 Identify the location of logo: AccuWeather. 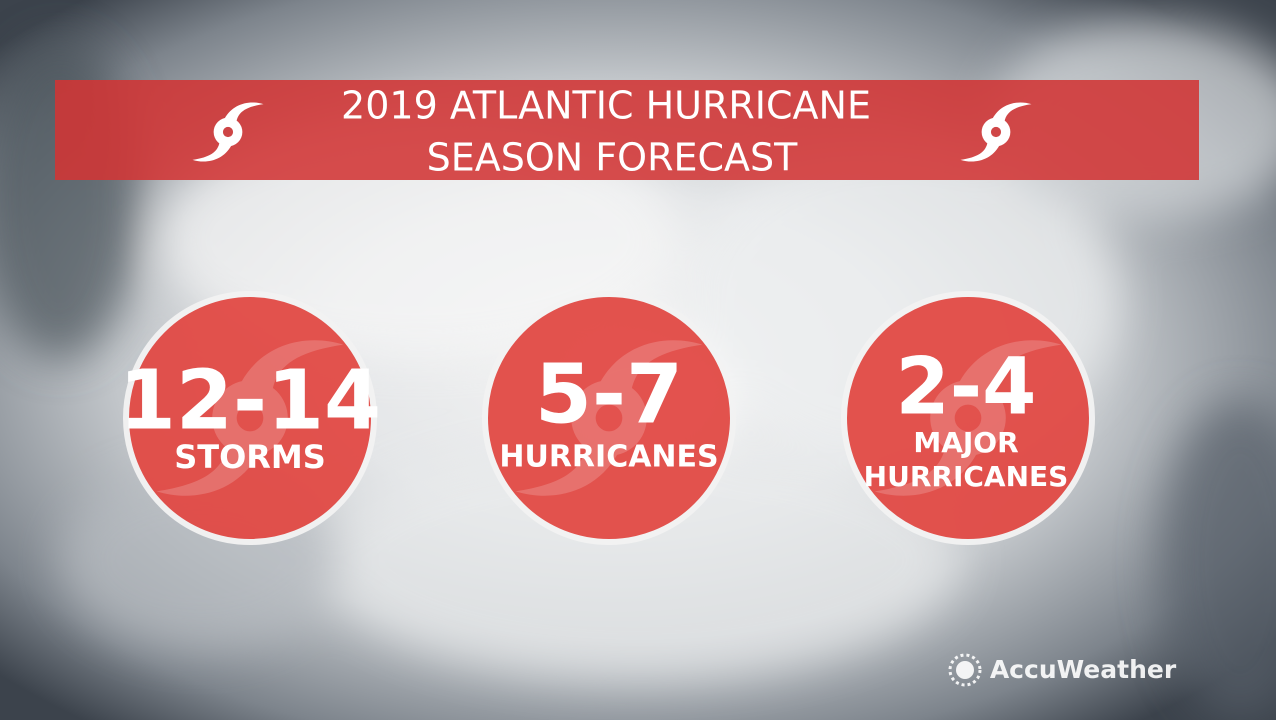
(1062, 670).